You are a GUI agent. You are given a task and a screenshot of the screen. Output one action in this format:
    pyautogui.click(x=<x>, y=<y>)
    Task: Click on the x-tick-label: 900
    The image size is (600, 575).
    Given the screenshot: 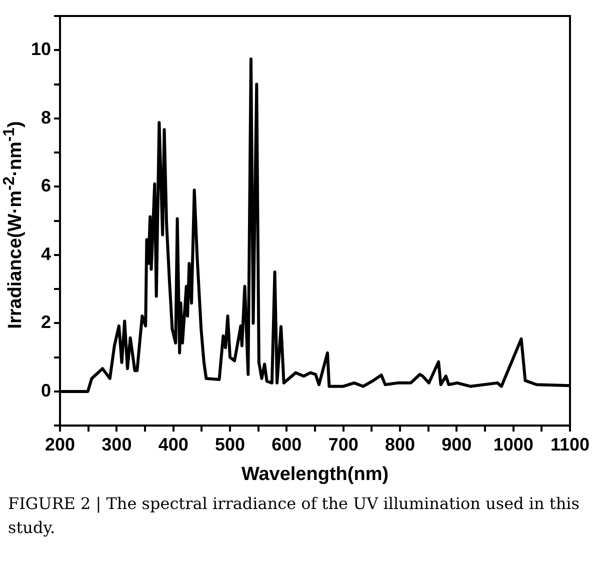 What is the action you would take?
    pyautogui.click(x=457, y=444)
    